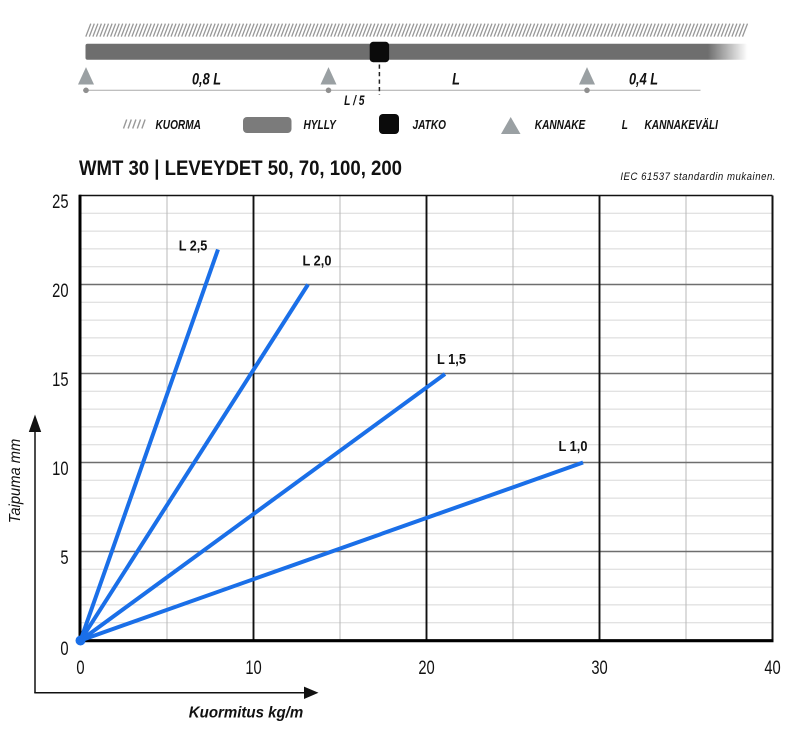 This screenshot has width=800, height=736. Describe the element at coordinates (240, 169) in the screenshot. I see `svg-text:WMT 30 | LEVEYDET 50, 70, 100,: WMT 30 | LEVEYDET 50, 70, 100, 200` at that location.